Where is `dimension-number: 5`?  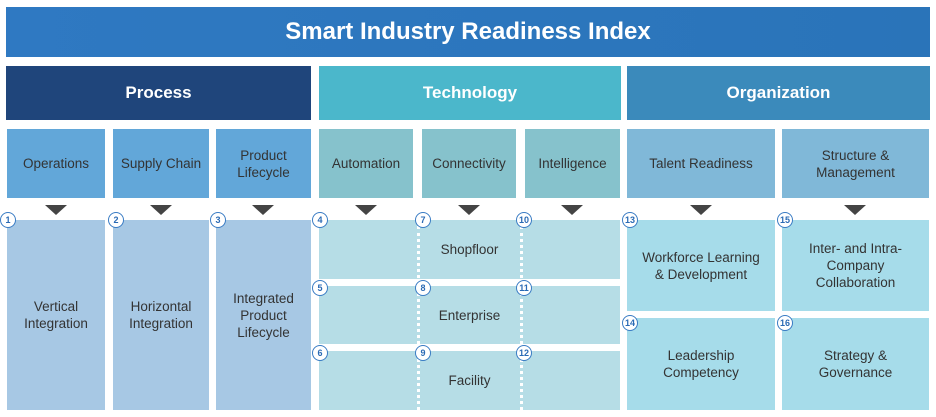 dimension-number: 5 is located at coordinates (320, 288).